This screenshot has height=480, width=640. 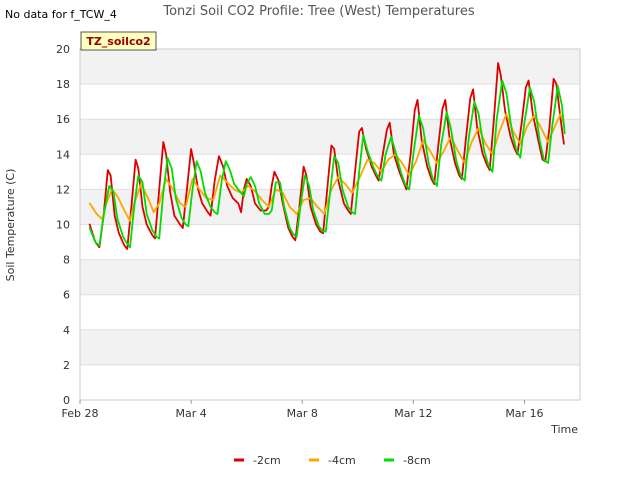 I want to click on badge: TZ_soilco2, so click(x=118, y=41).